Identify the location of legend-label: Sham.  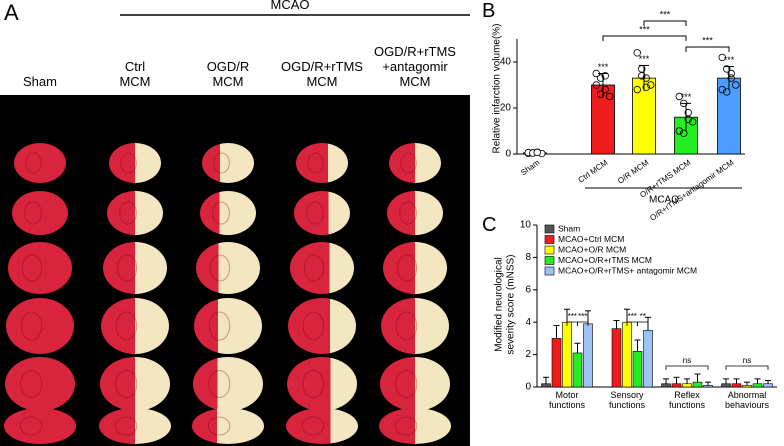
(569, 228).